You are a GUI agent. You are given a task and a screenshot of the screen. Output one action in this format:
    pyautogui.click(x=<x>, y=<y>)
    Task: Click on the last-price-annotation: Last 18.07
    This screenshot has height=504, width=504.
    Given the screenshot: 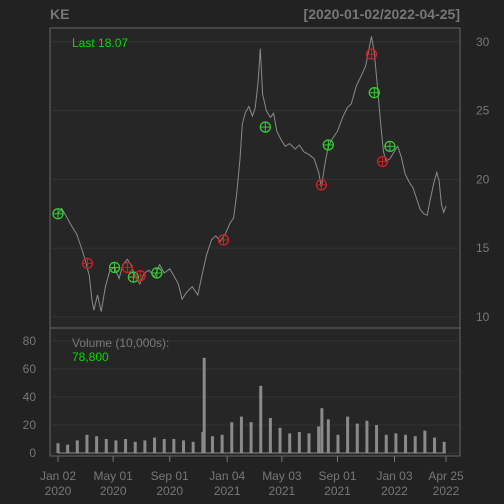 What is the action you would take?
    pyautogui.click(x=100, y=43)
    